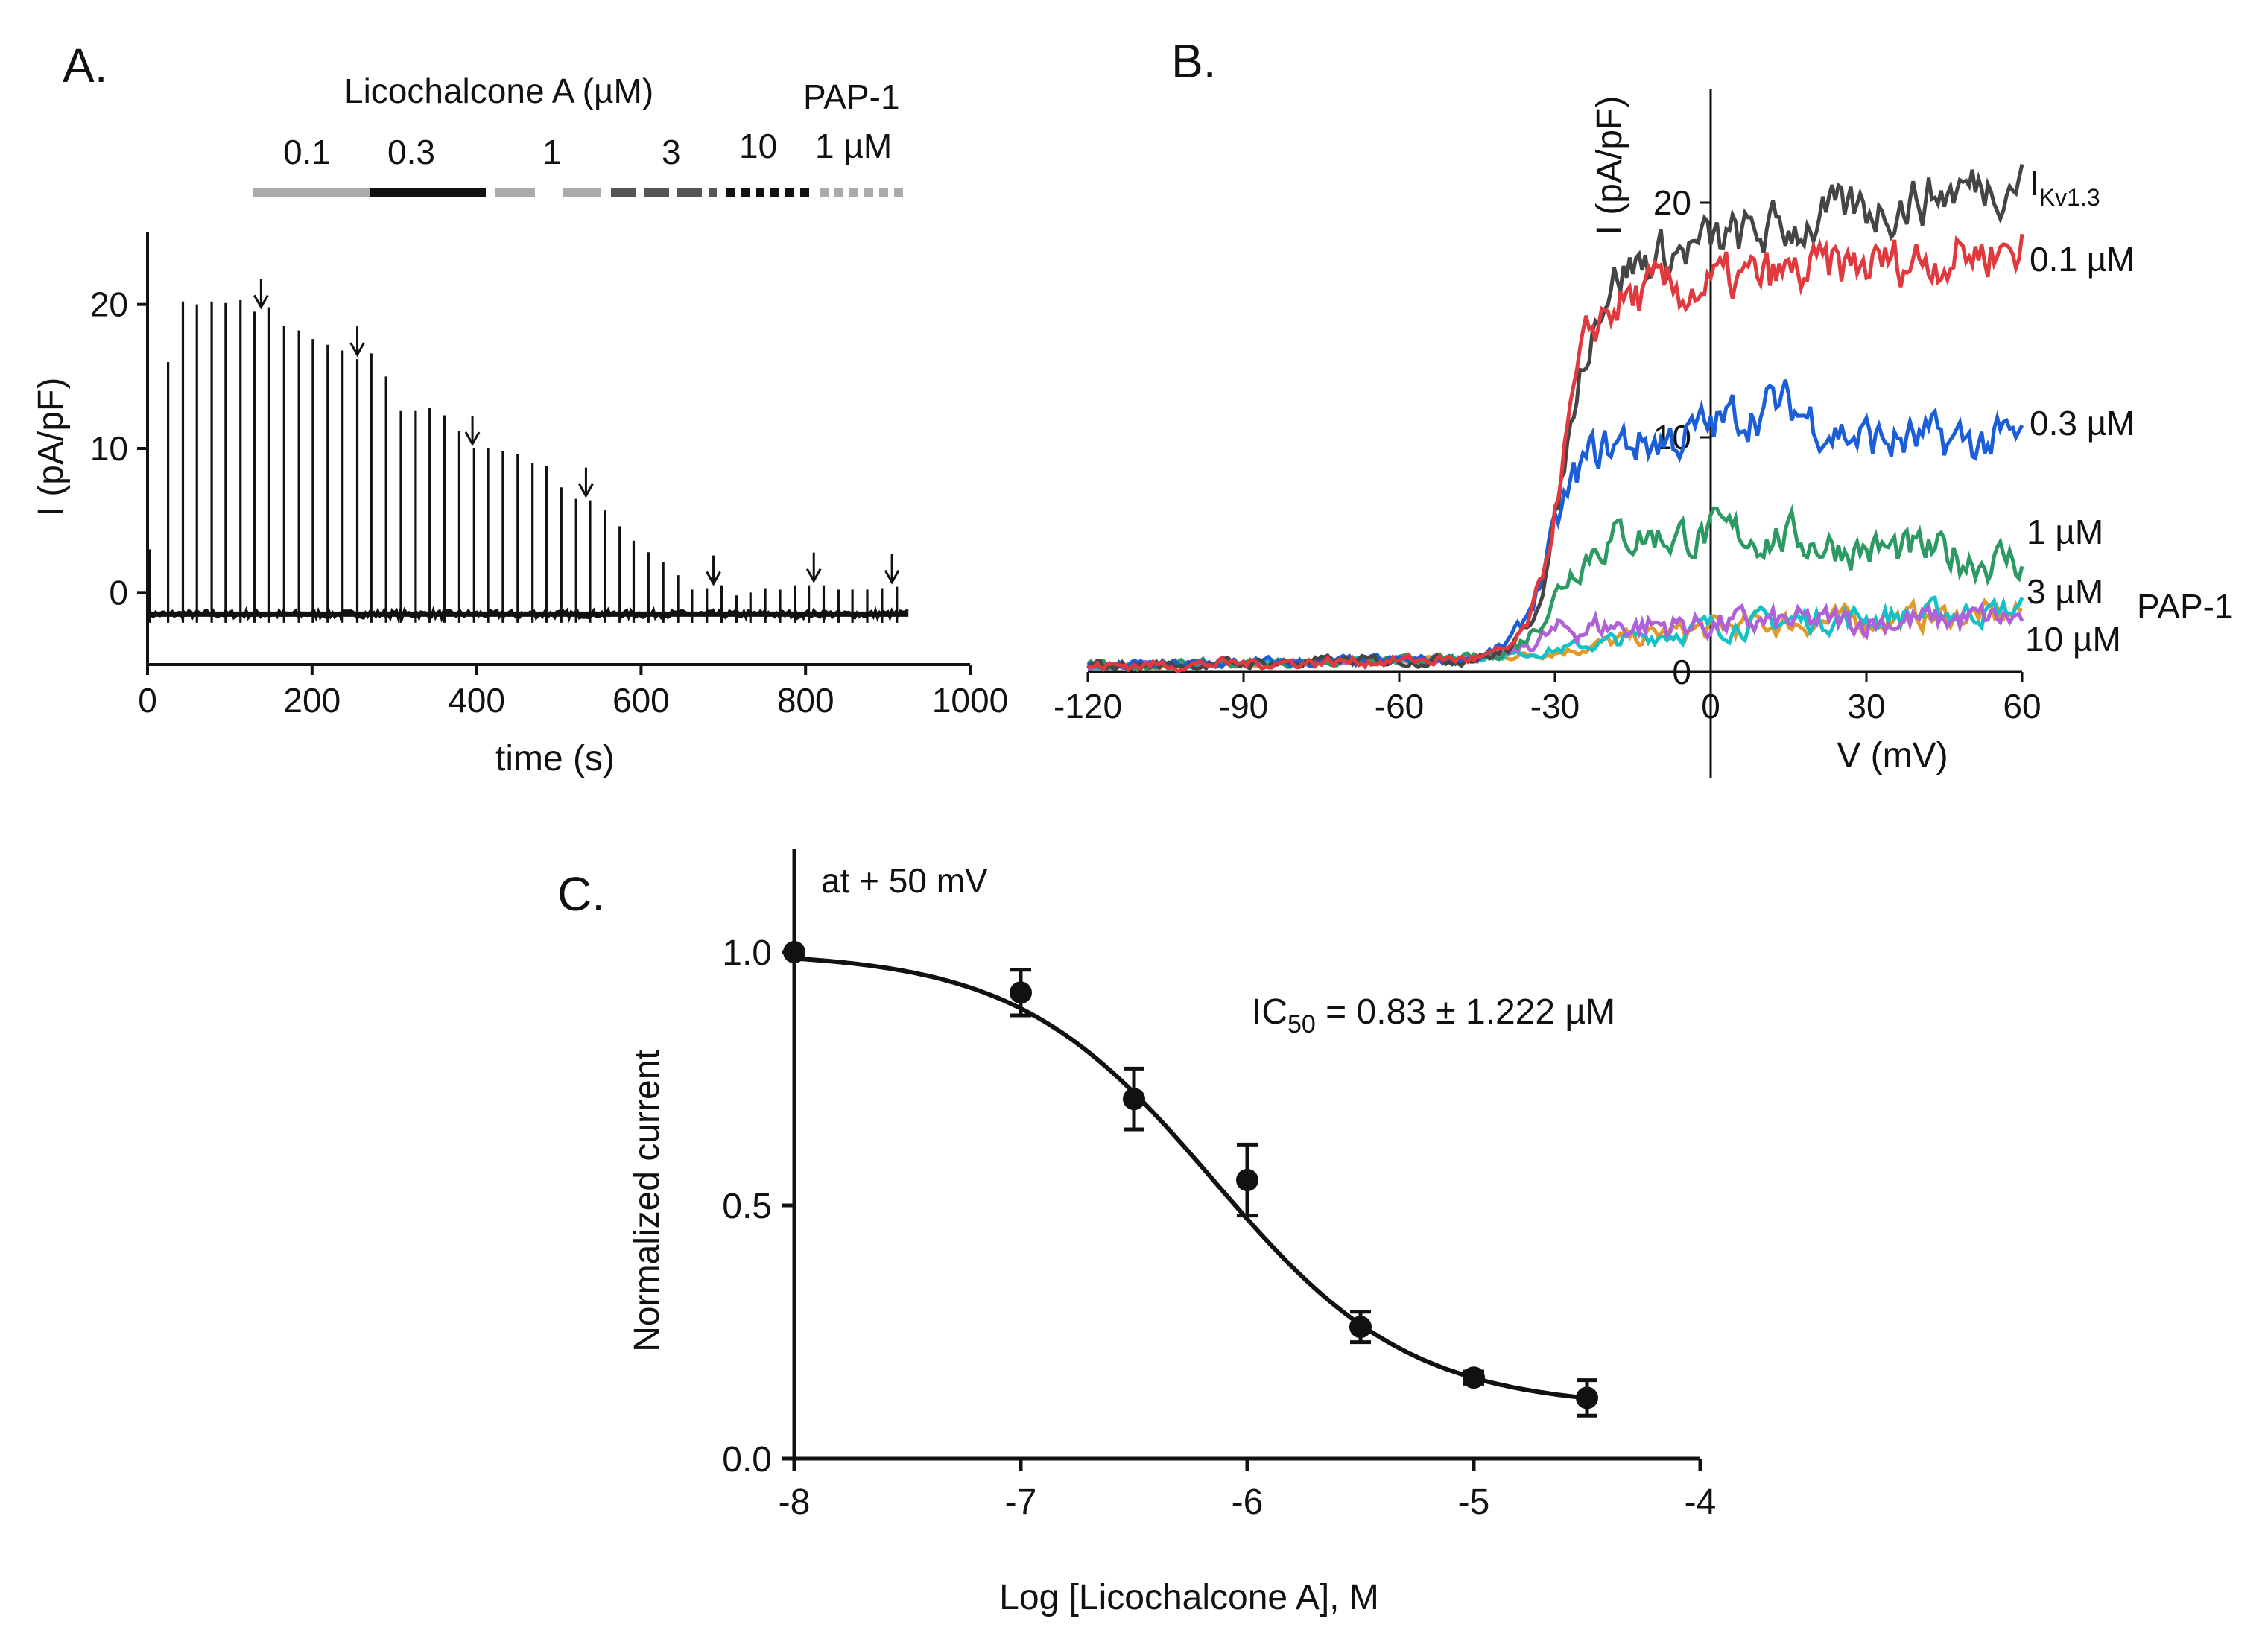  I want to click on pb-xtick-label: 0, so click(1711, 706).